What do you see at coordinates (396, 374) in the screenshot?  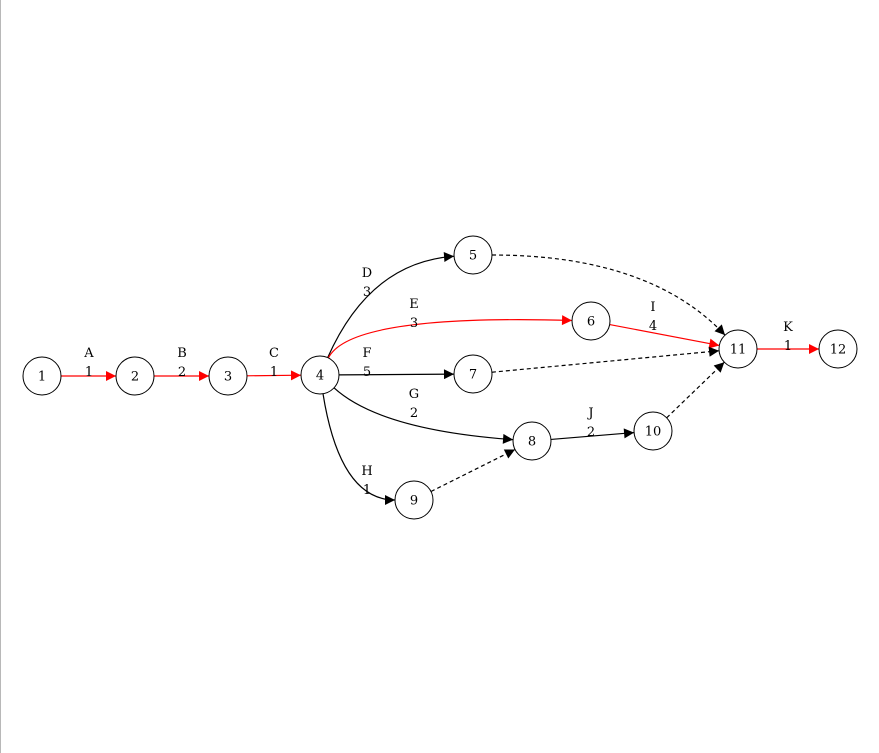 I see `activity-arrow-f` at bounding box center [396, 374].